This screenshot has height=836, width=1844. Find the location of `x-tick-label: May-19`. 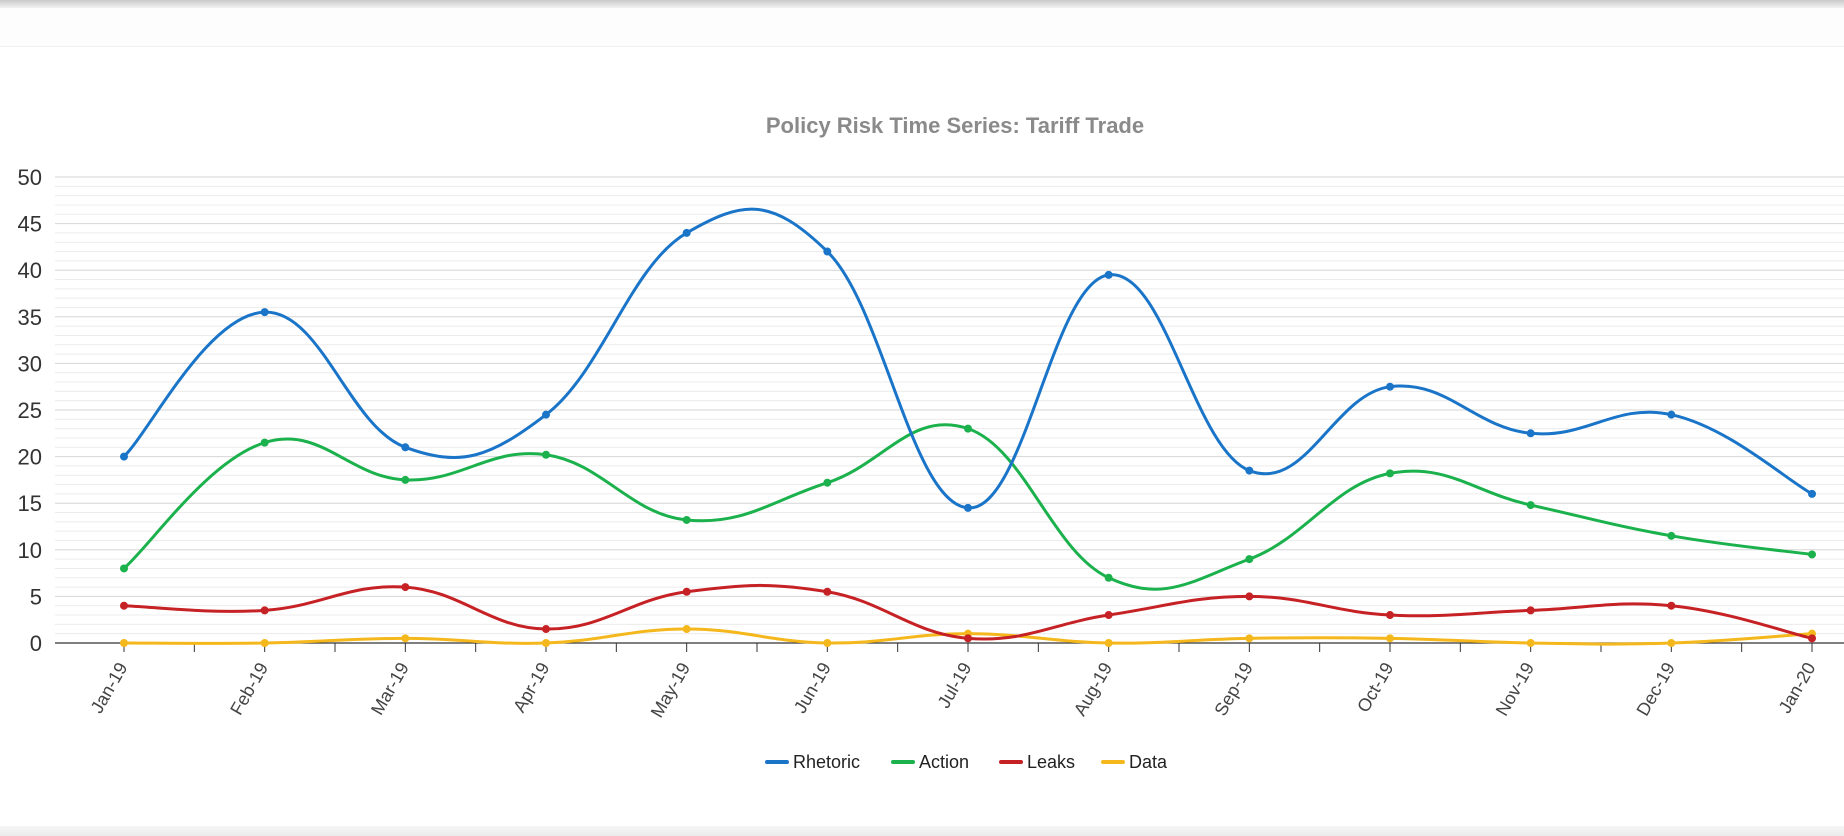

x-tick-label: May-19 is located at coordinates (670, 690).